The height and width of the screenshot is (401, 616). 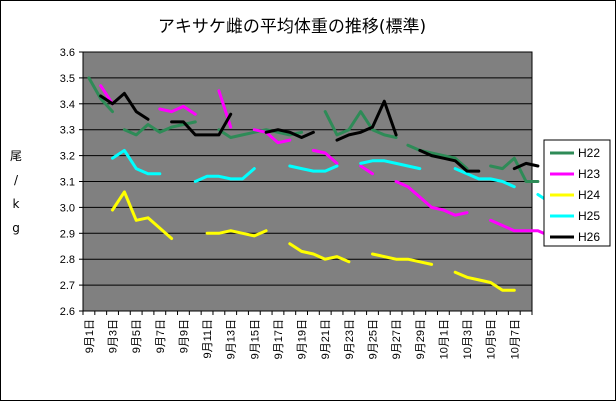 What do you see at coordinates (515, 339) in the screenshot?
I see `x-tick-label: 10月7日` at bounding box center [515, 339].